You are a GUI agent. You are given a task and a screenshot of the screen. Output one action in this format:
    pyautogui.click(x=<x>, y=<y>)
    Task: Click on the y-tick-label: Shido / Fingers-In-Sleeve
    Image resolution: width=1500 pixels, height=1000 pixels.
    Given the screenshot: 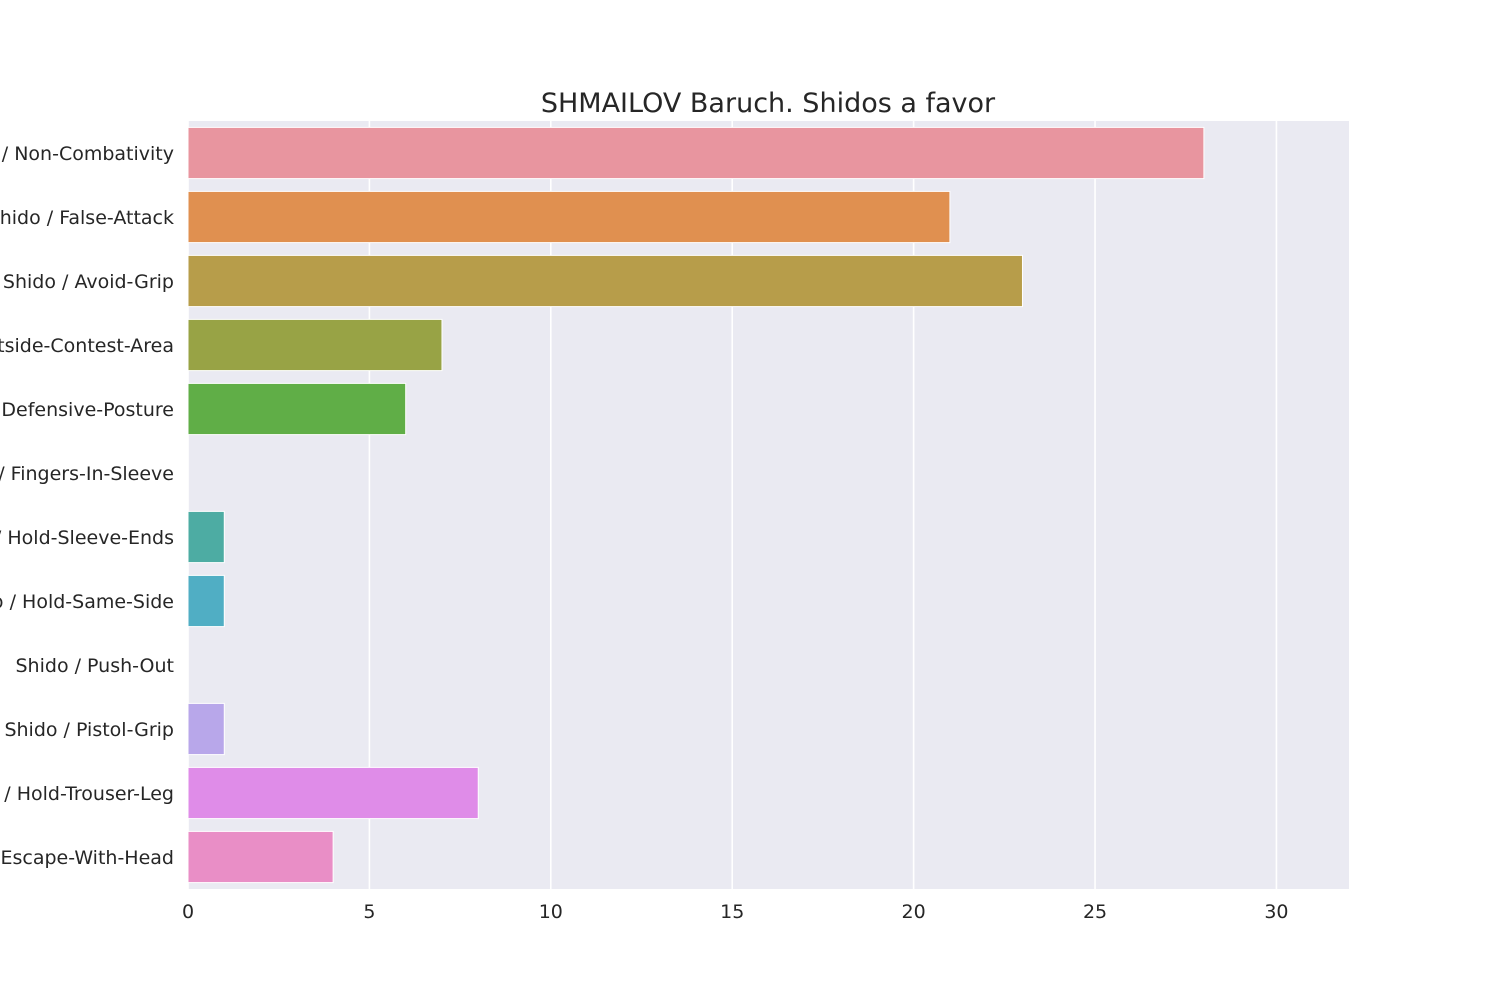 What is the action you would take?
    pyautogui.click(x=87, y=474)
    